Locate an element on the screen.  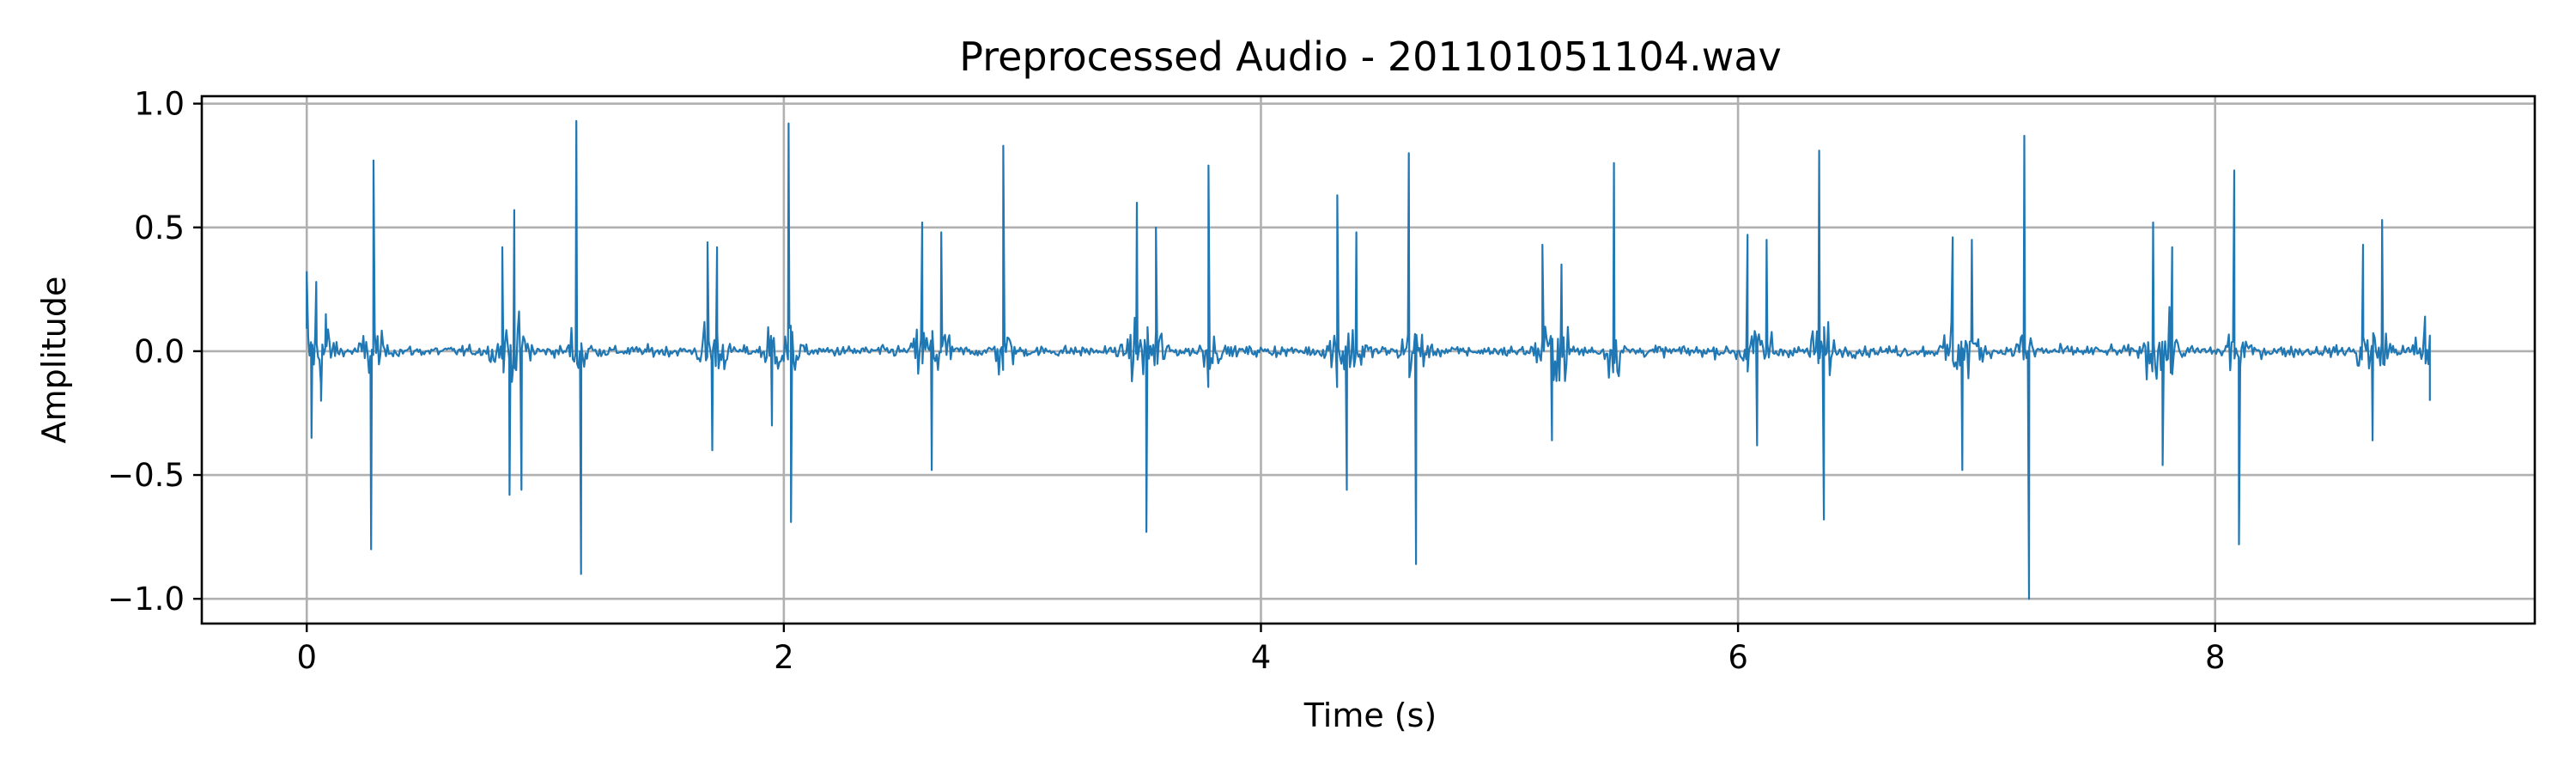
x-tick-label: 6 is located at coordinates (1738, 657).